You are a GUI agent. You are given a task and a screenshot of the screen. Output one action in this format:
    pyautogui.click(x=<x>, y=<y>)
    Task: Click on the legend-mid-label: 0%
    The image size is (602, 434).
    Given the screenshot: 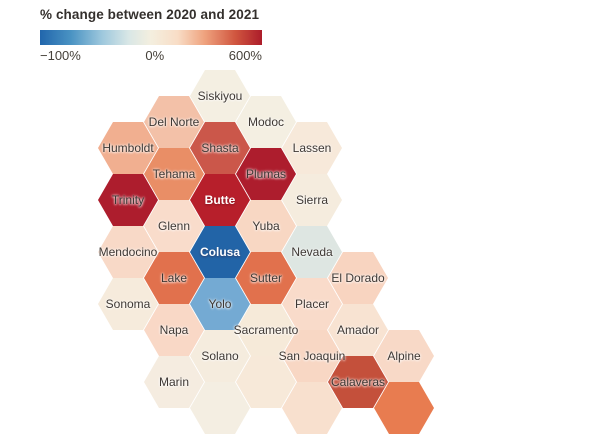 What is the action you would take?
    pyautogui.click(x=155, y=55)
    